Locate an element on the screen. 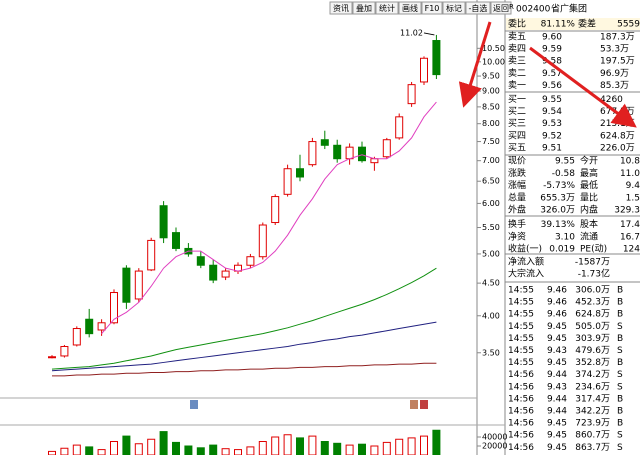 This screenshot has height=455, width=640. y-tick-label: 9.00 is located at coordinates (491, 91).